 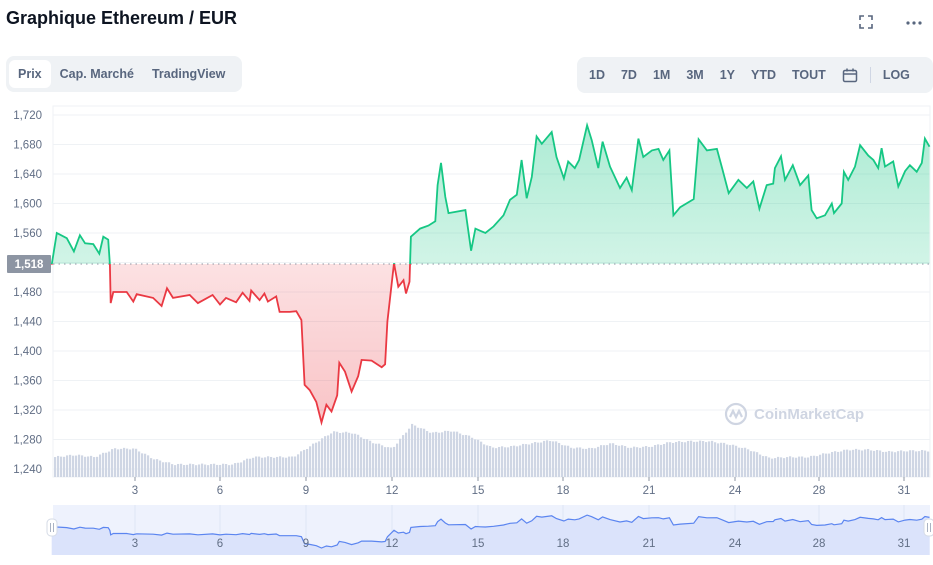 What do you see at coordinates (866, 25) in the screenshot?
I see `fullscreen-icon` at bounding box center [866, 25].